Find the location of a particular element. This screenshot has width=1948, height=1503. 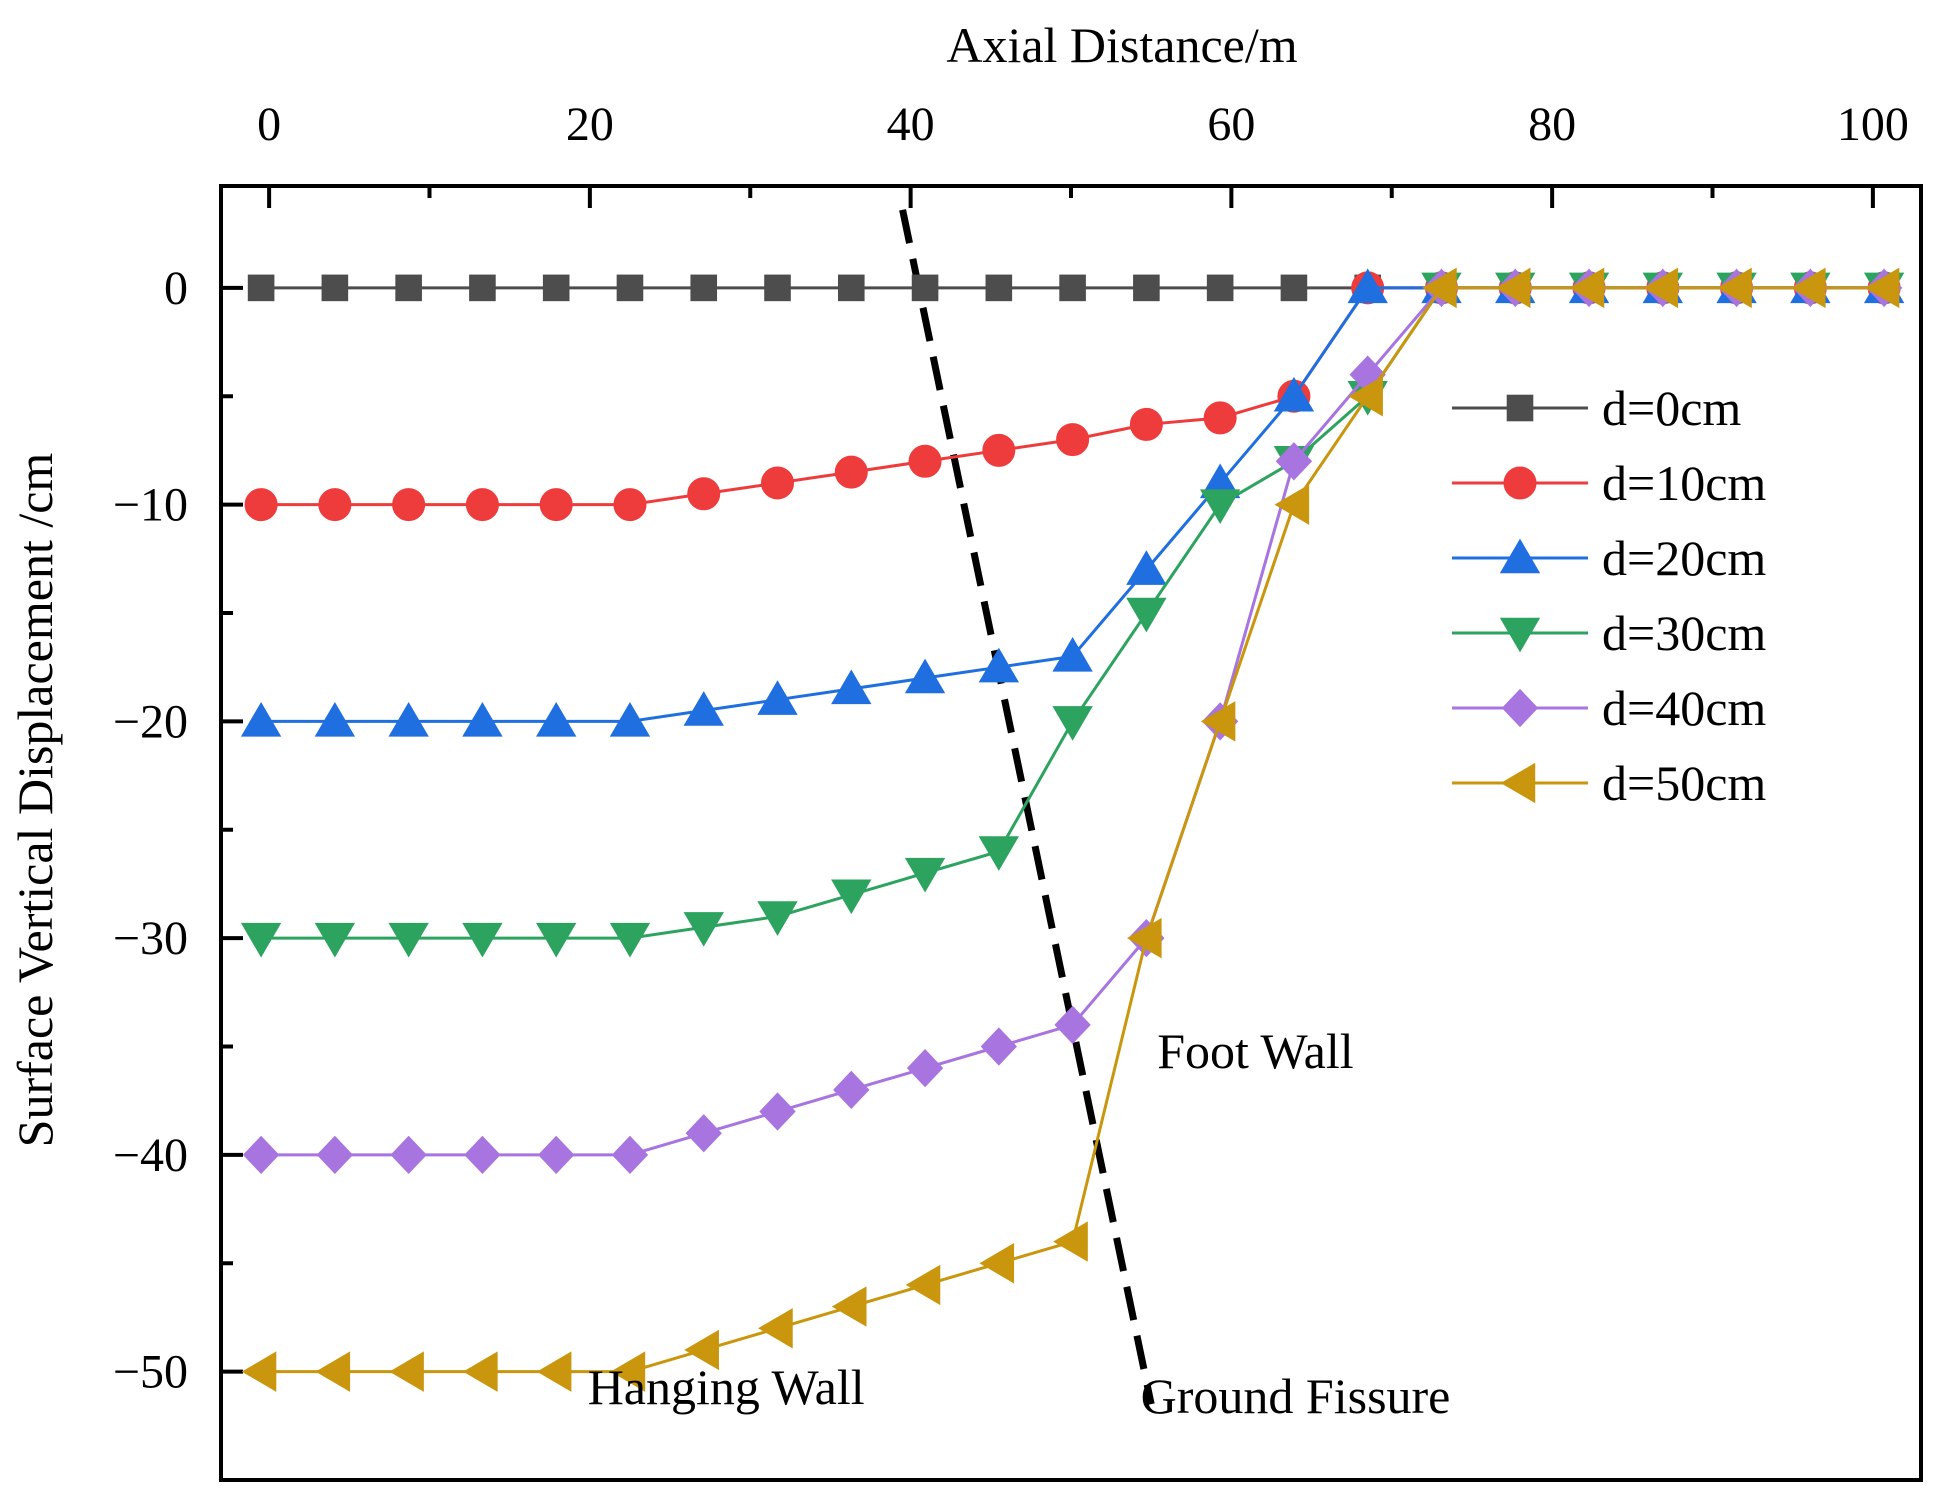

fissure-dashed-line is located at coordinates (1027, 807).